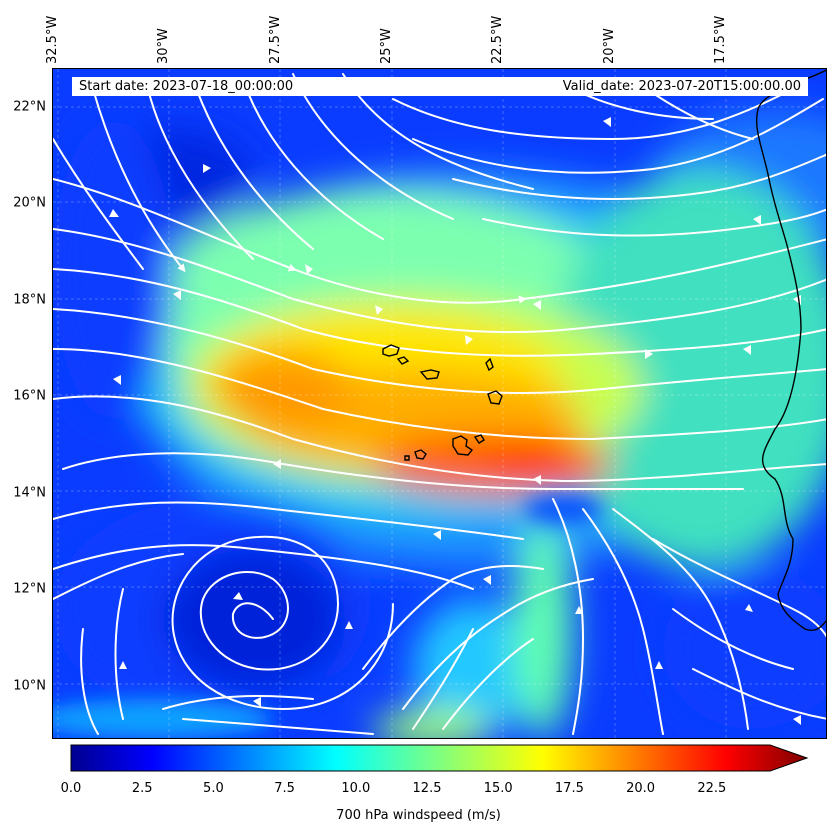 The width and height of the screenshot is (837, 836). What do you see at coordinates (29, 686) in the screenshot?
I see `lat-label: 10°N` at bounding box center [29, 686].